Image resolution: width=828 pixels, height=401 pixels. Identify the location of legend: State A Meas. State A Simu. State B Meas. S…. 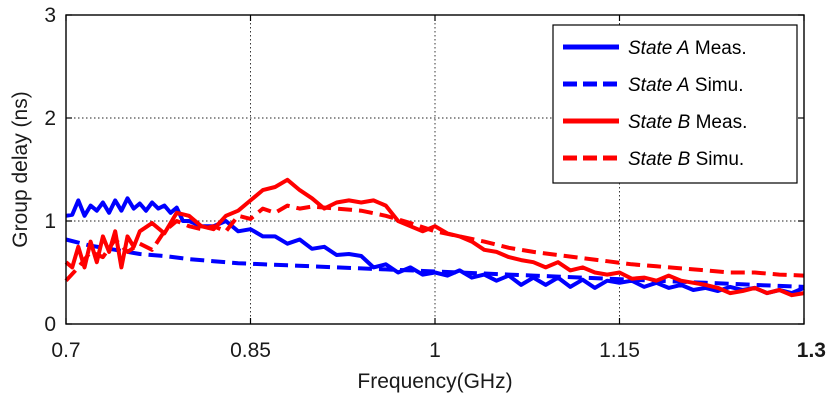
(675, 104).